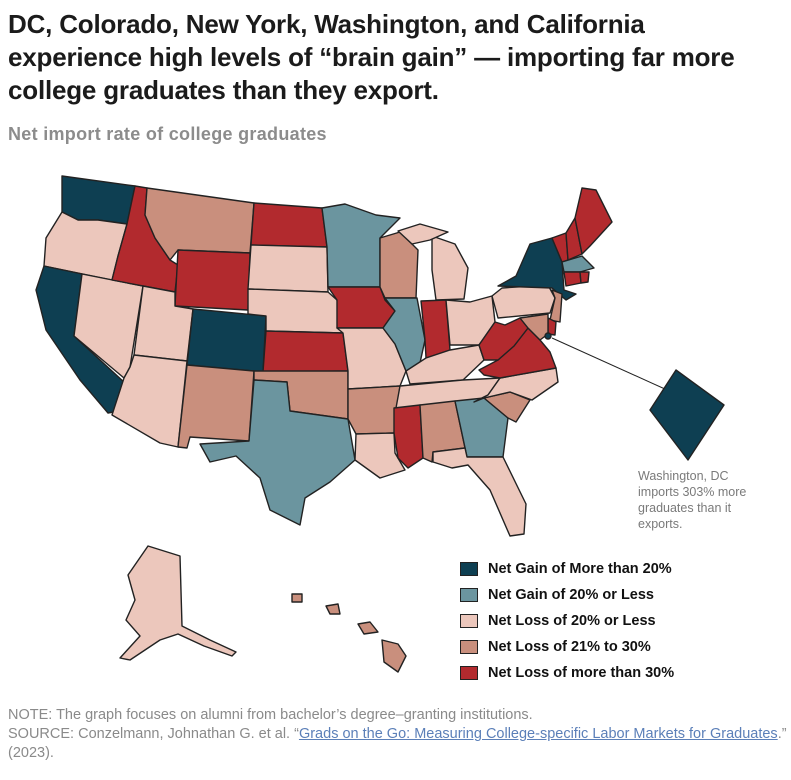 This screenshot has width=791, height=780. What do you see at coordinates (534, 327) in the screenshot?
I see `state-maryland` at bounding box center [534, 327].